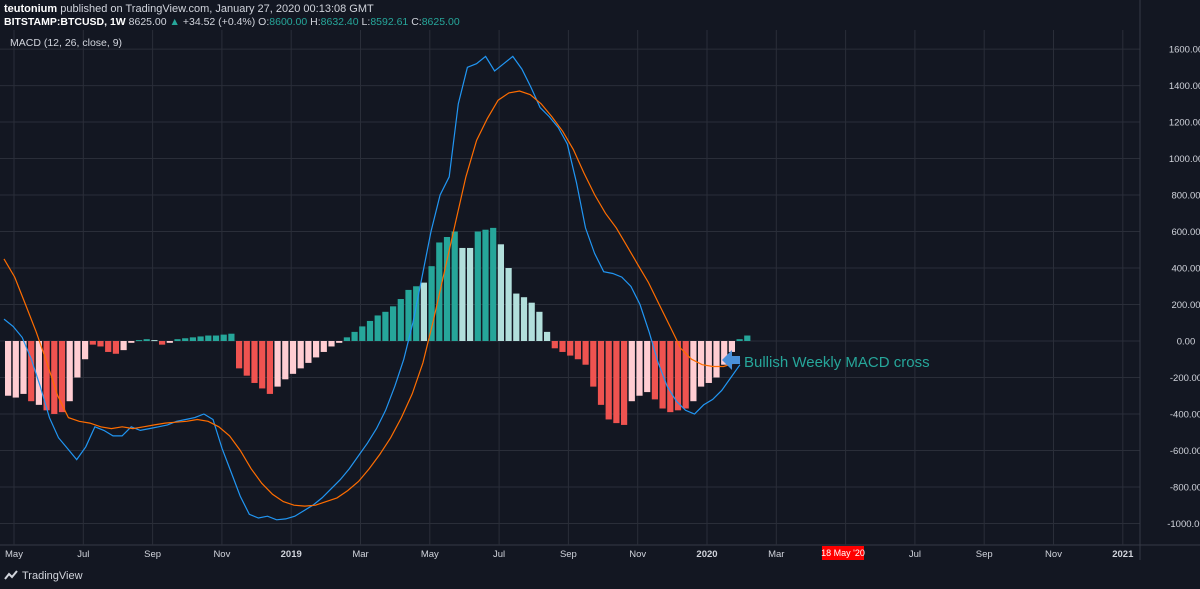 The height and width of the screenshot is (589, 1200). What do you see at coordinates (31, 9) in the screenshot?
I see `author-name: teutonium` at bounding box center [31, 9].